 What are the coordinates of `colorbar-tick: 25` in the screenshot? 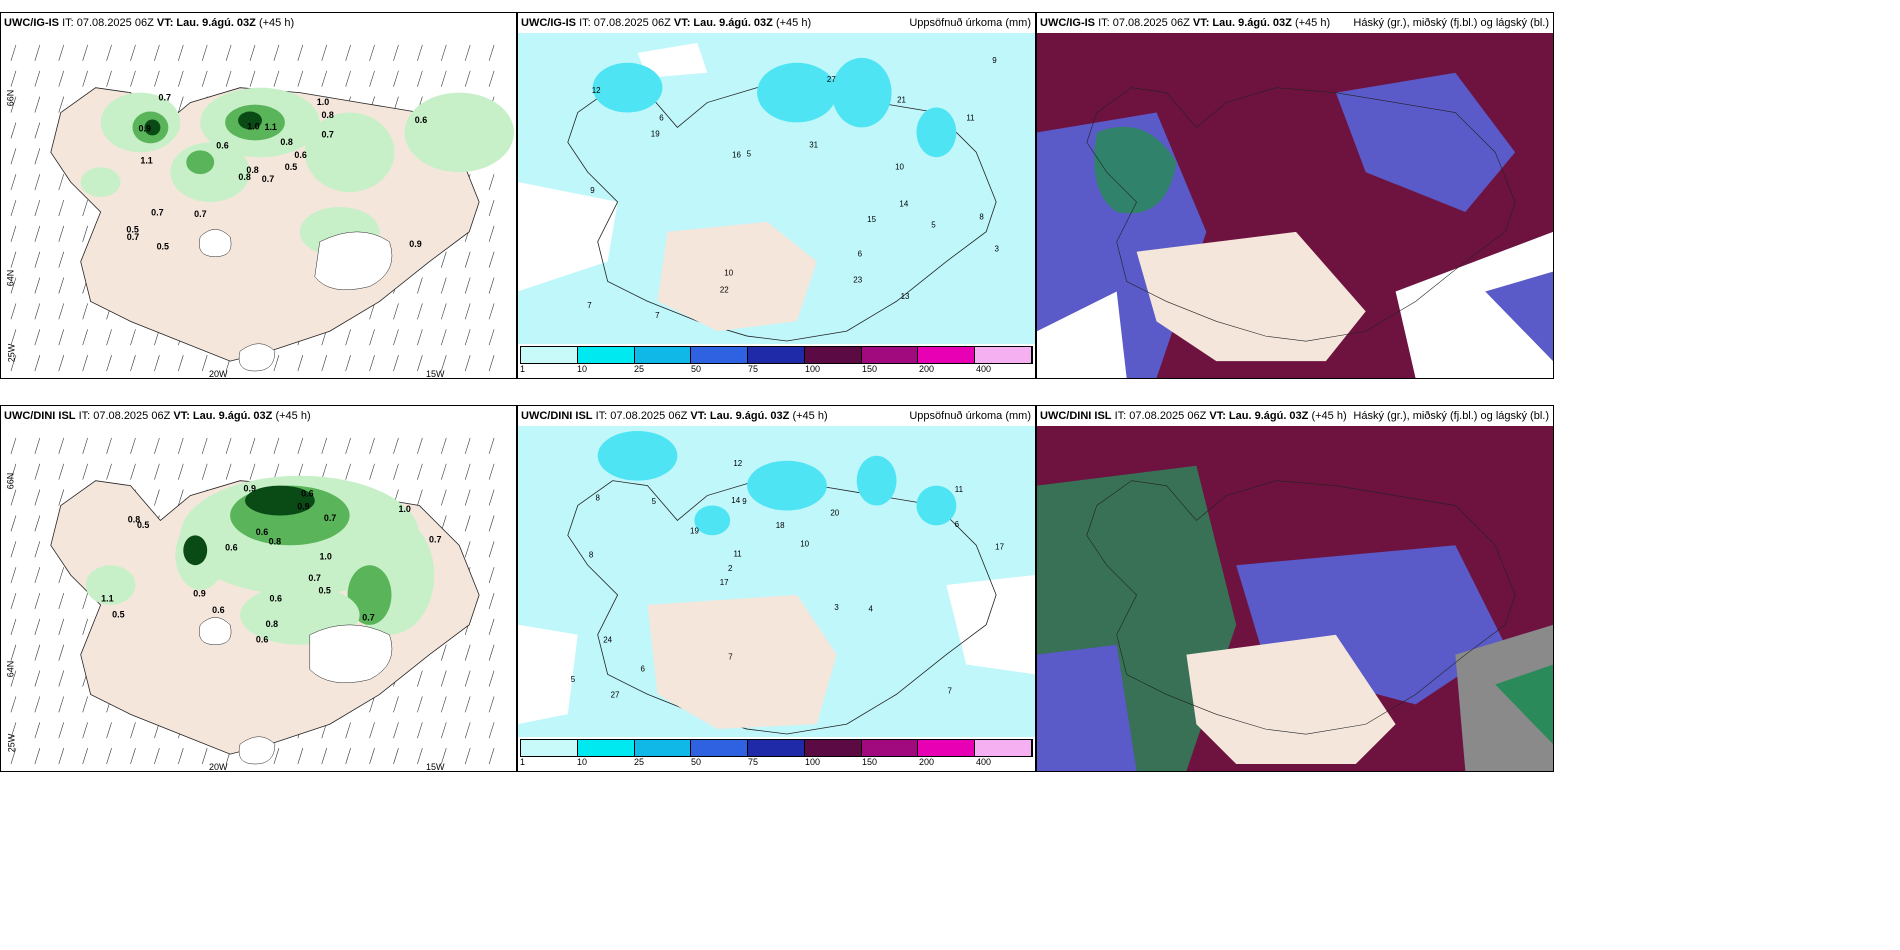 It's located at (639, 762).